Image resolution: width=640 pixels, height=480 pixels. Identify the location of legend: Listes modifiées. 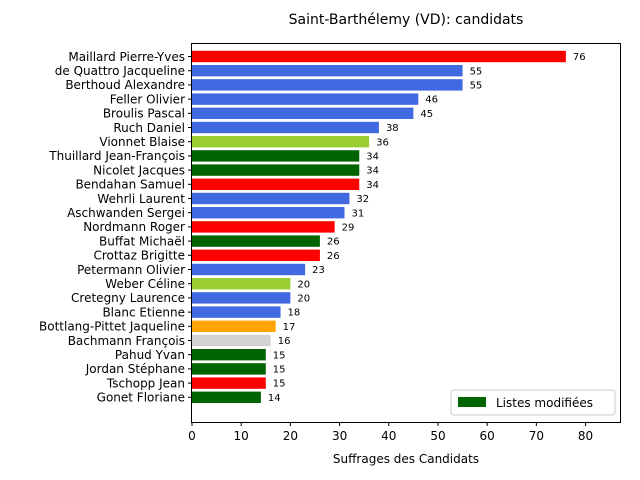
(533, 402).